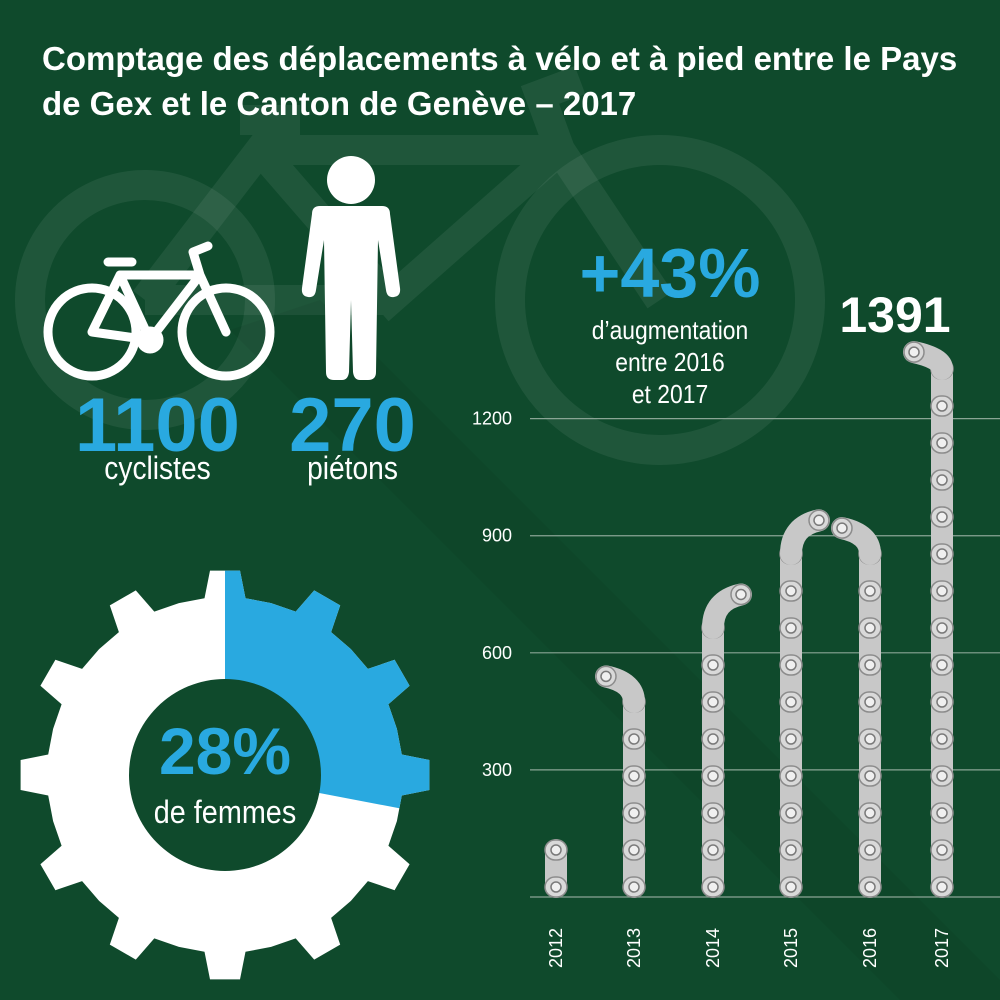 The image size is (1000, 1000). I want to click on x-tick-label: 2012, so click(556, 948).